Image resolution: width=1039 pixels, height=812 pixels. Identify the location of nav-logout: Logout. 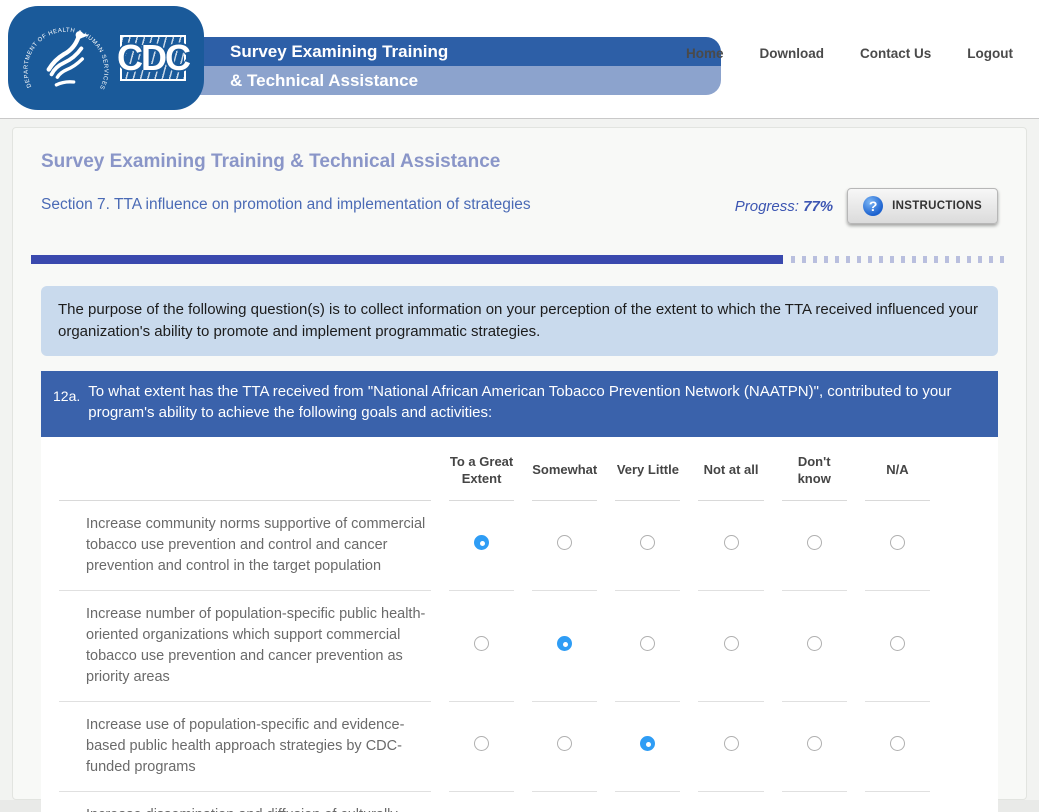
(990, 53).